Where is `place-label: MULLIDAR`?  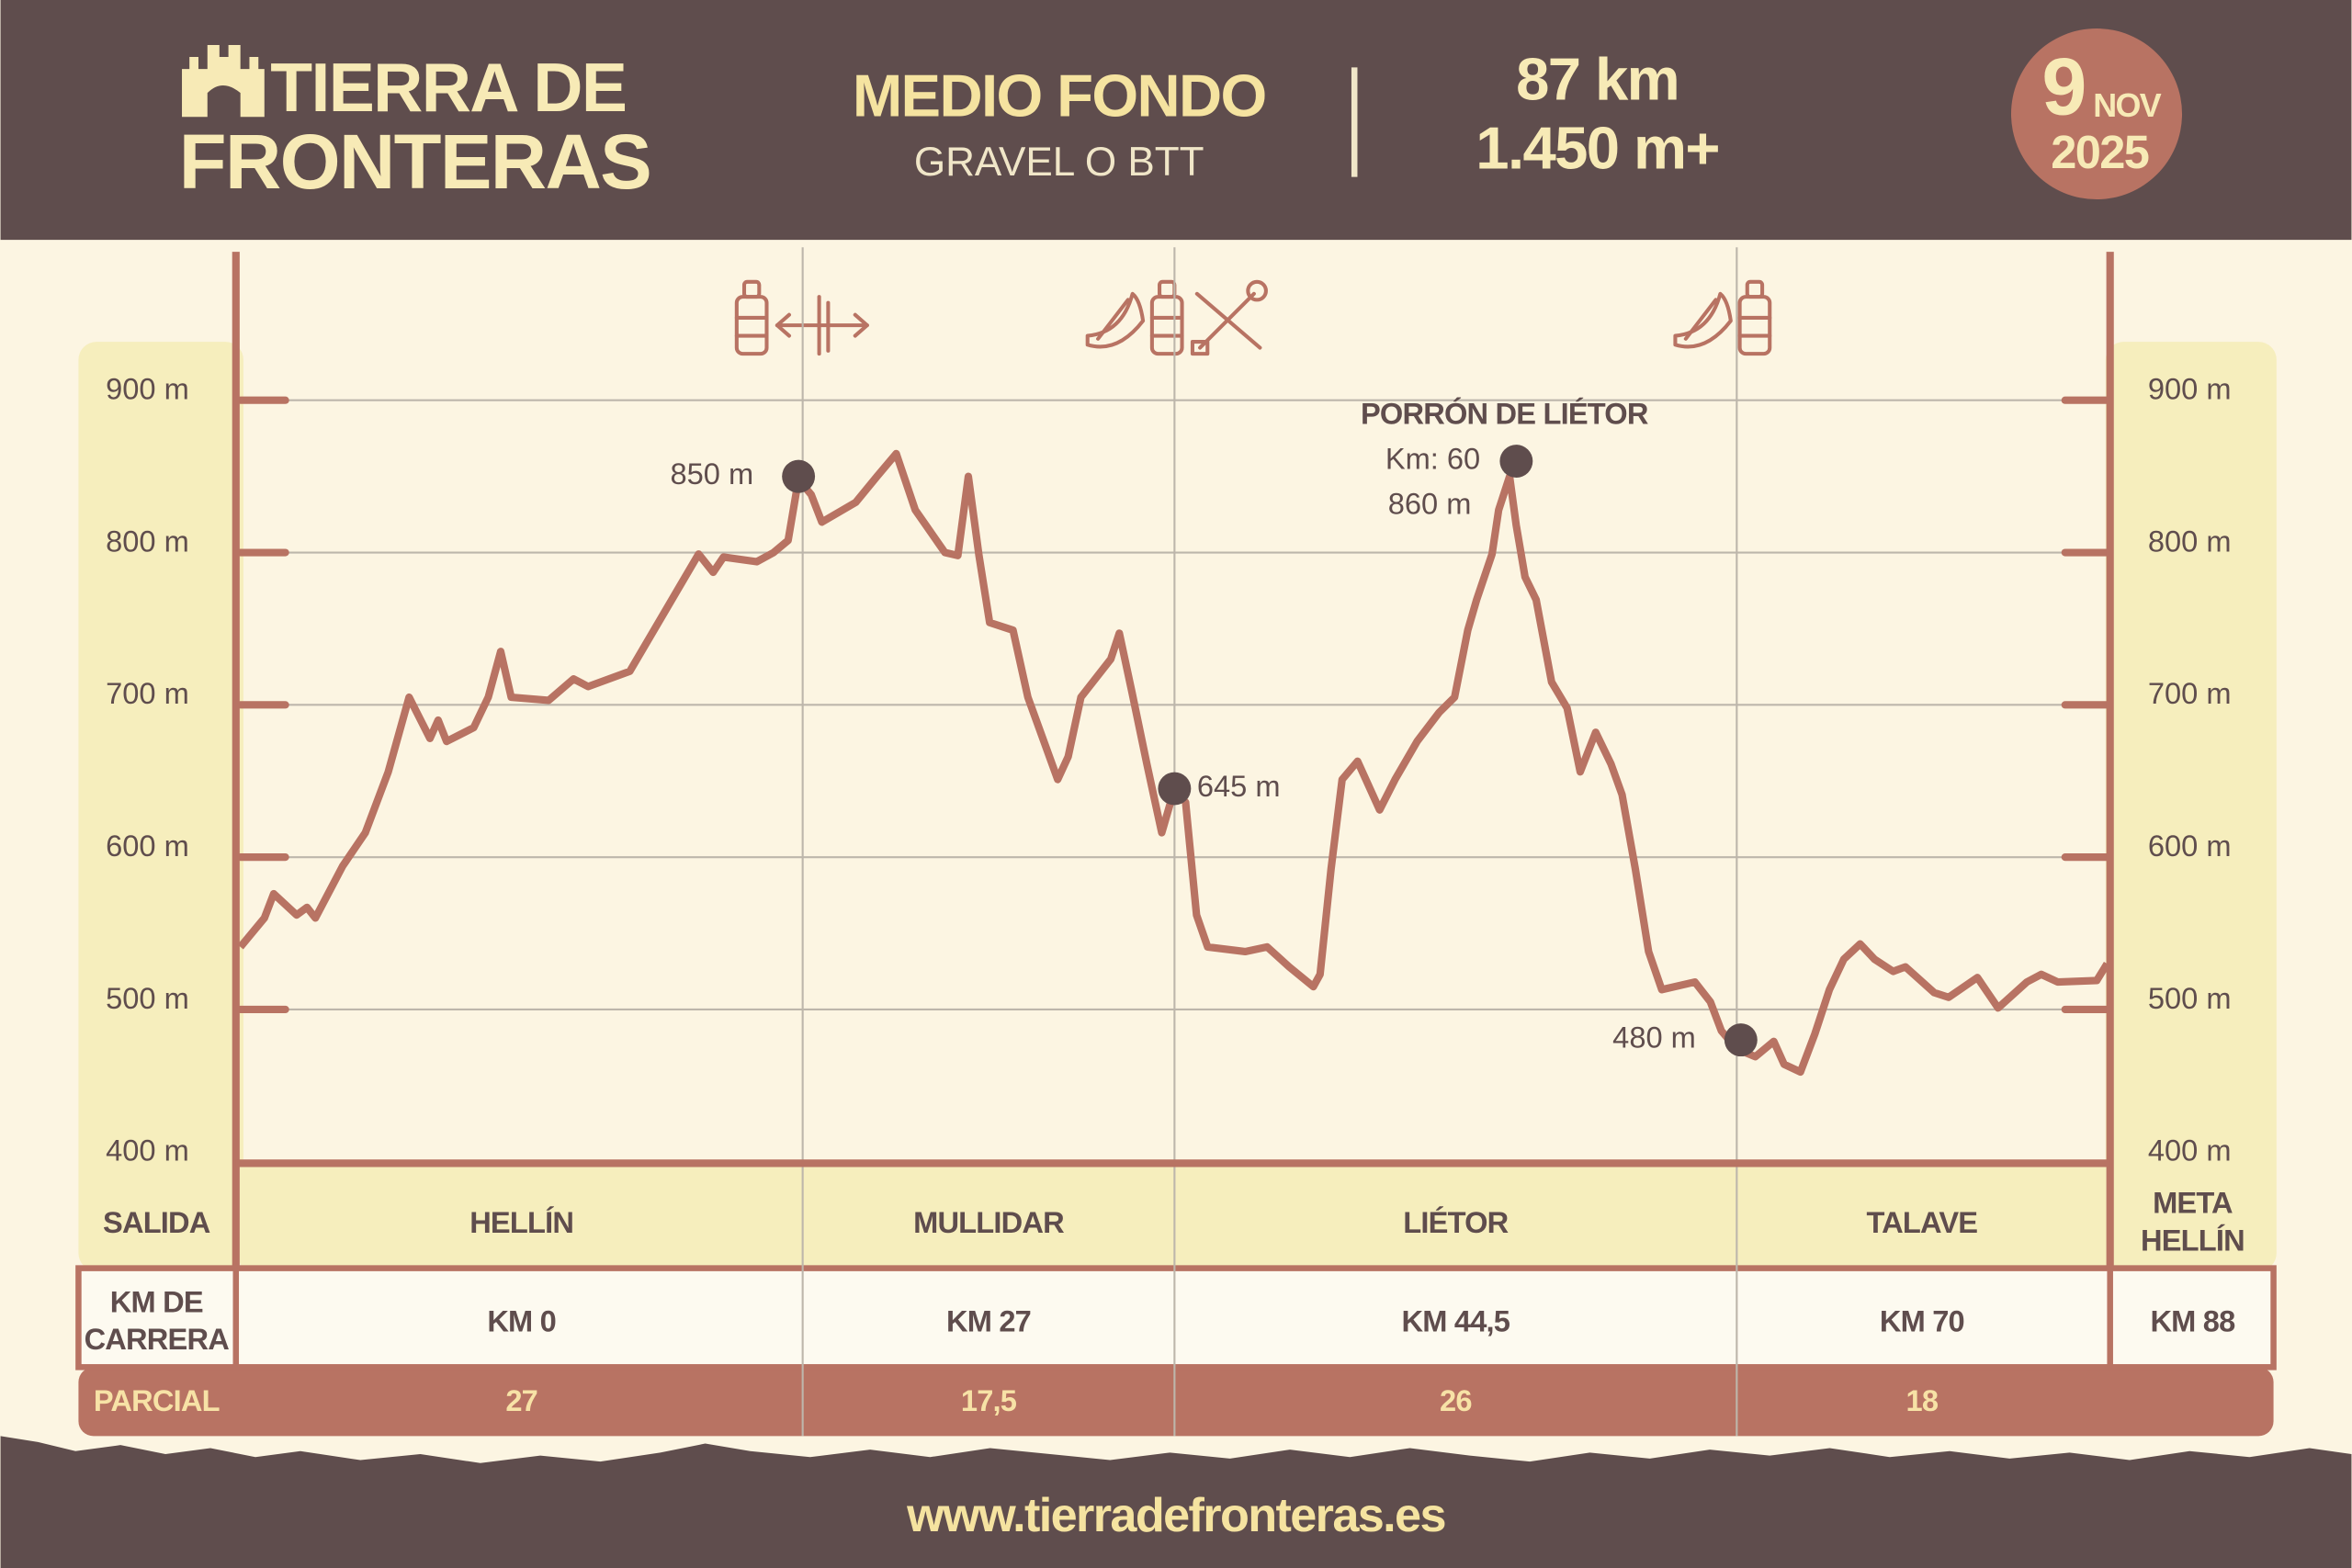
place-label: MULLIDAR is located at coordinates (988, 1222).